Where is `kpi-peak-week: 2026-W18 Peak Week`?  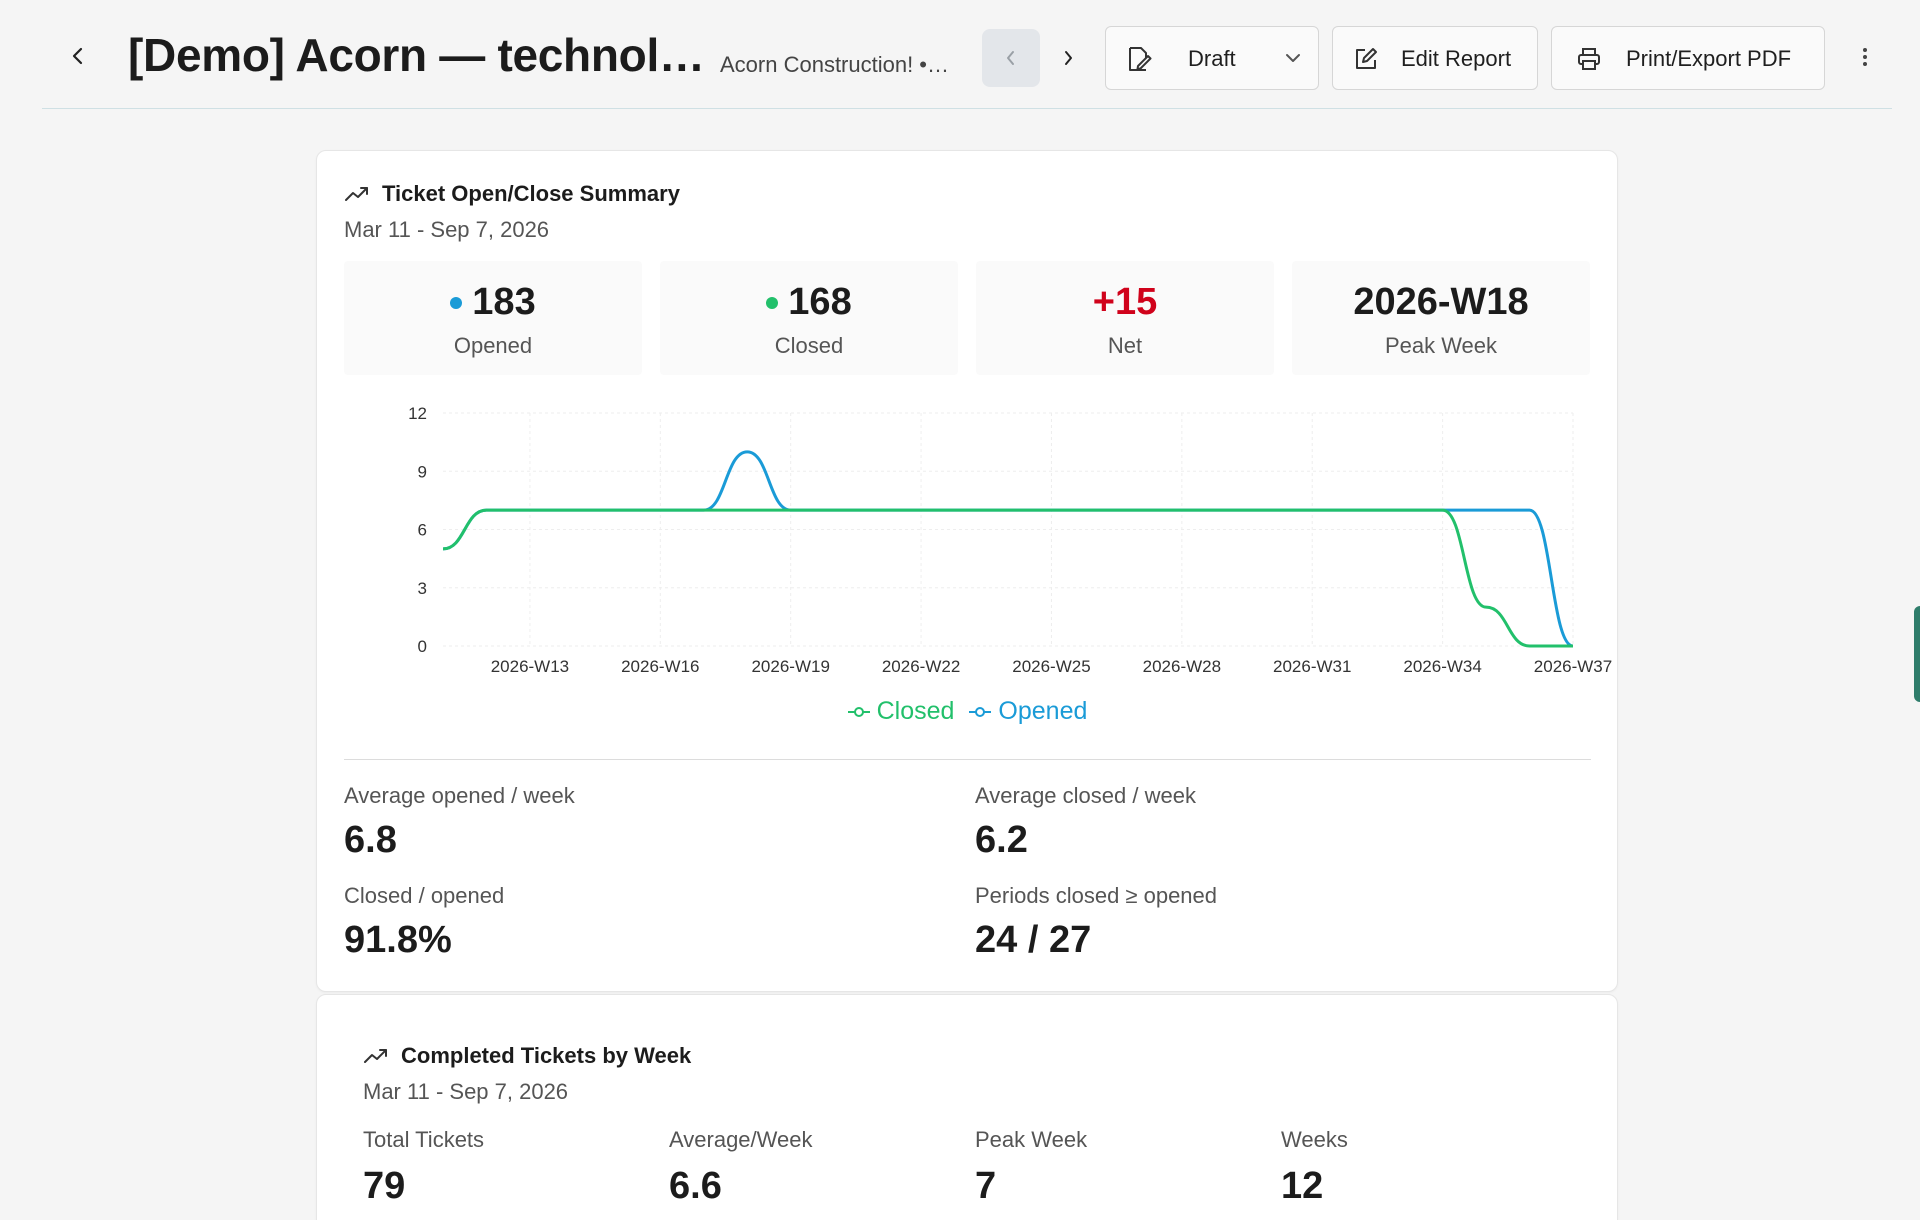 kpi-peak-week: 2026-W18 Peak Week is located at coordinates (1441, 318).